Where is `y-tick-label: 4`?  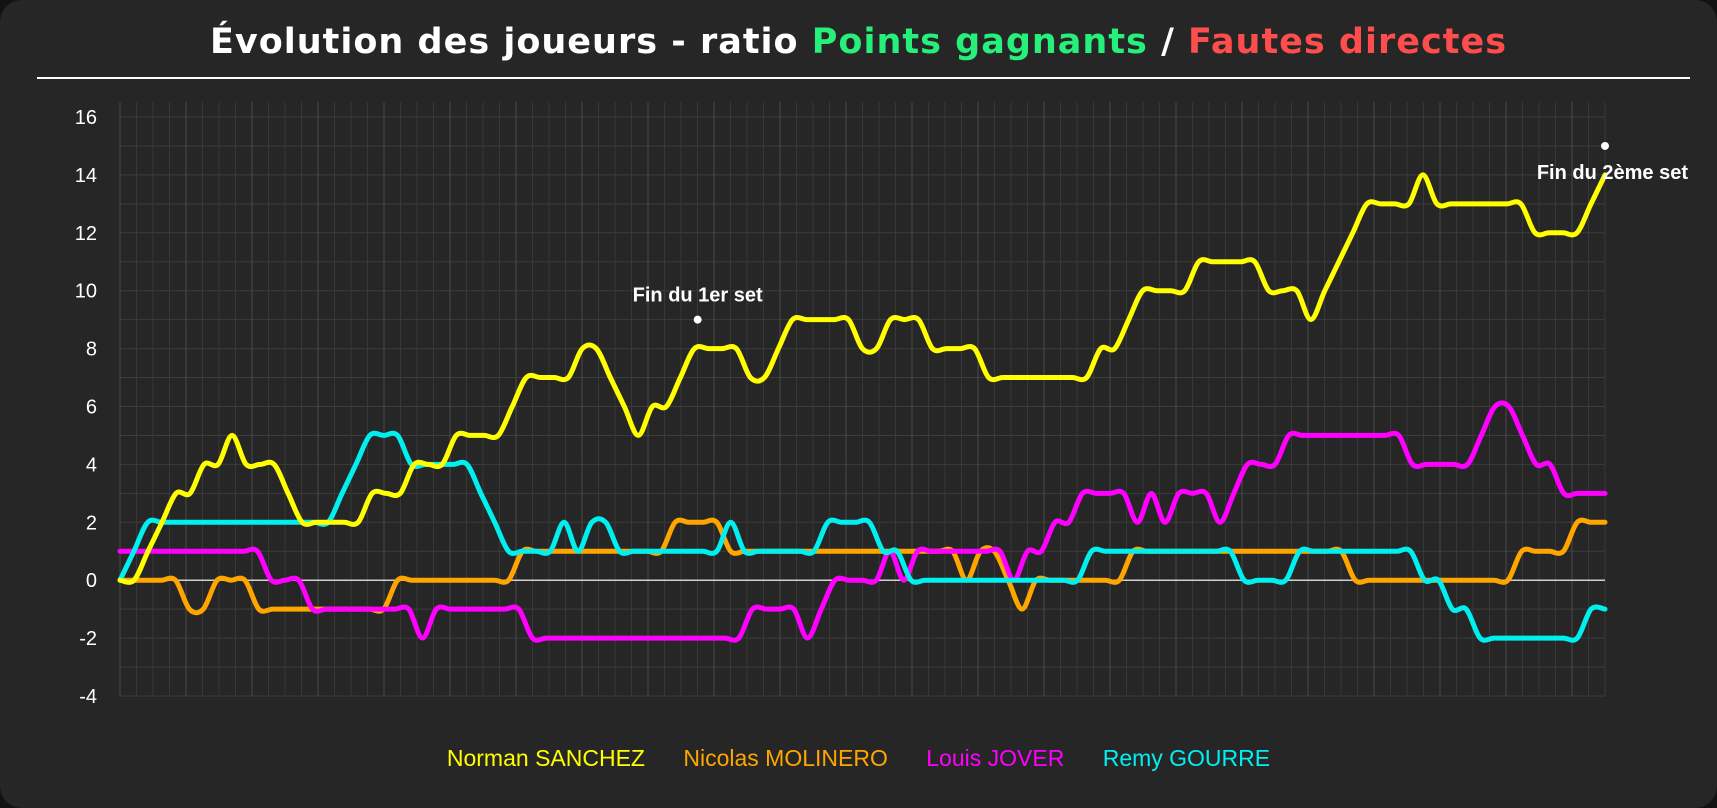
y-tick-label: 4 is located at coordinates (91, 465).